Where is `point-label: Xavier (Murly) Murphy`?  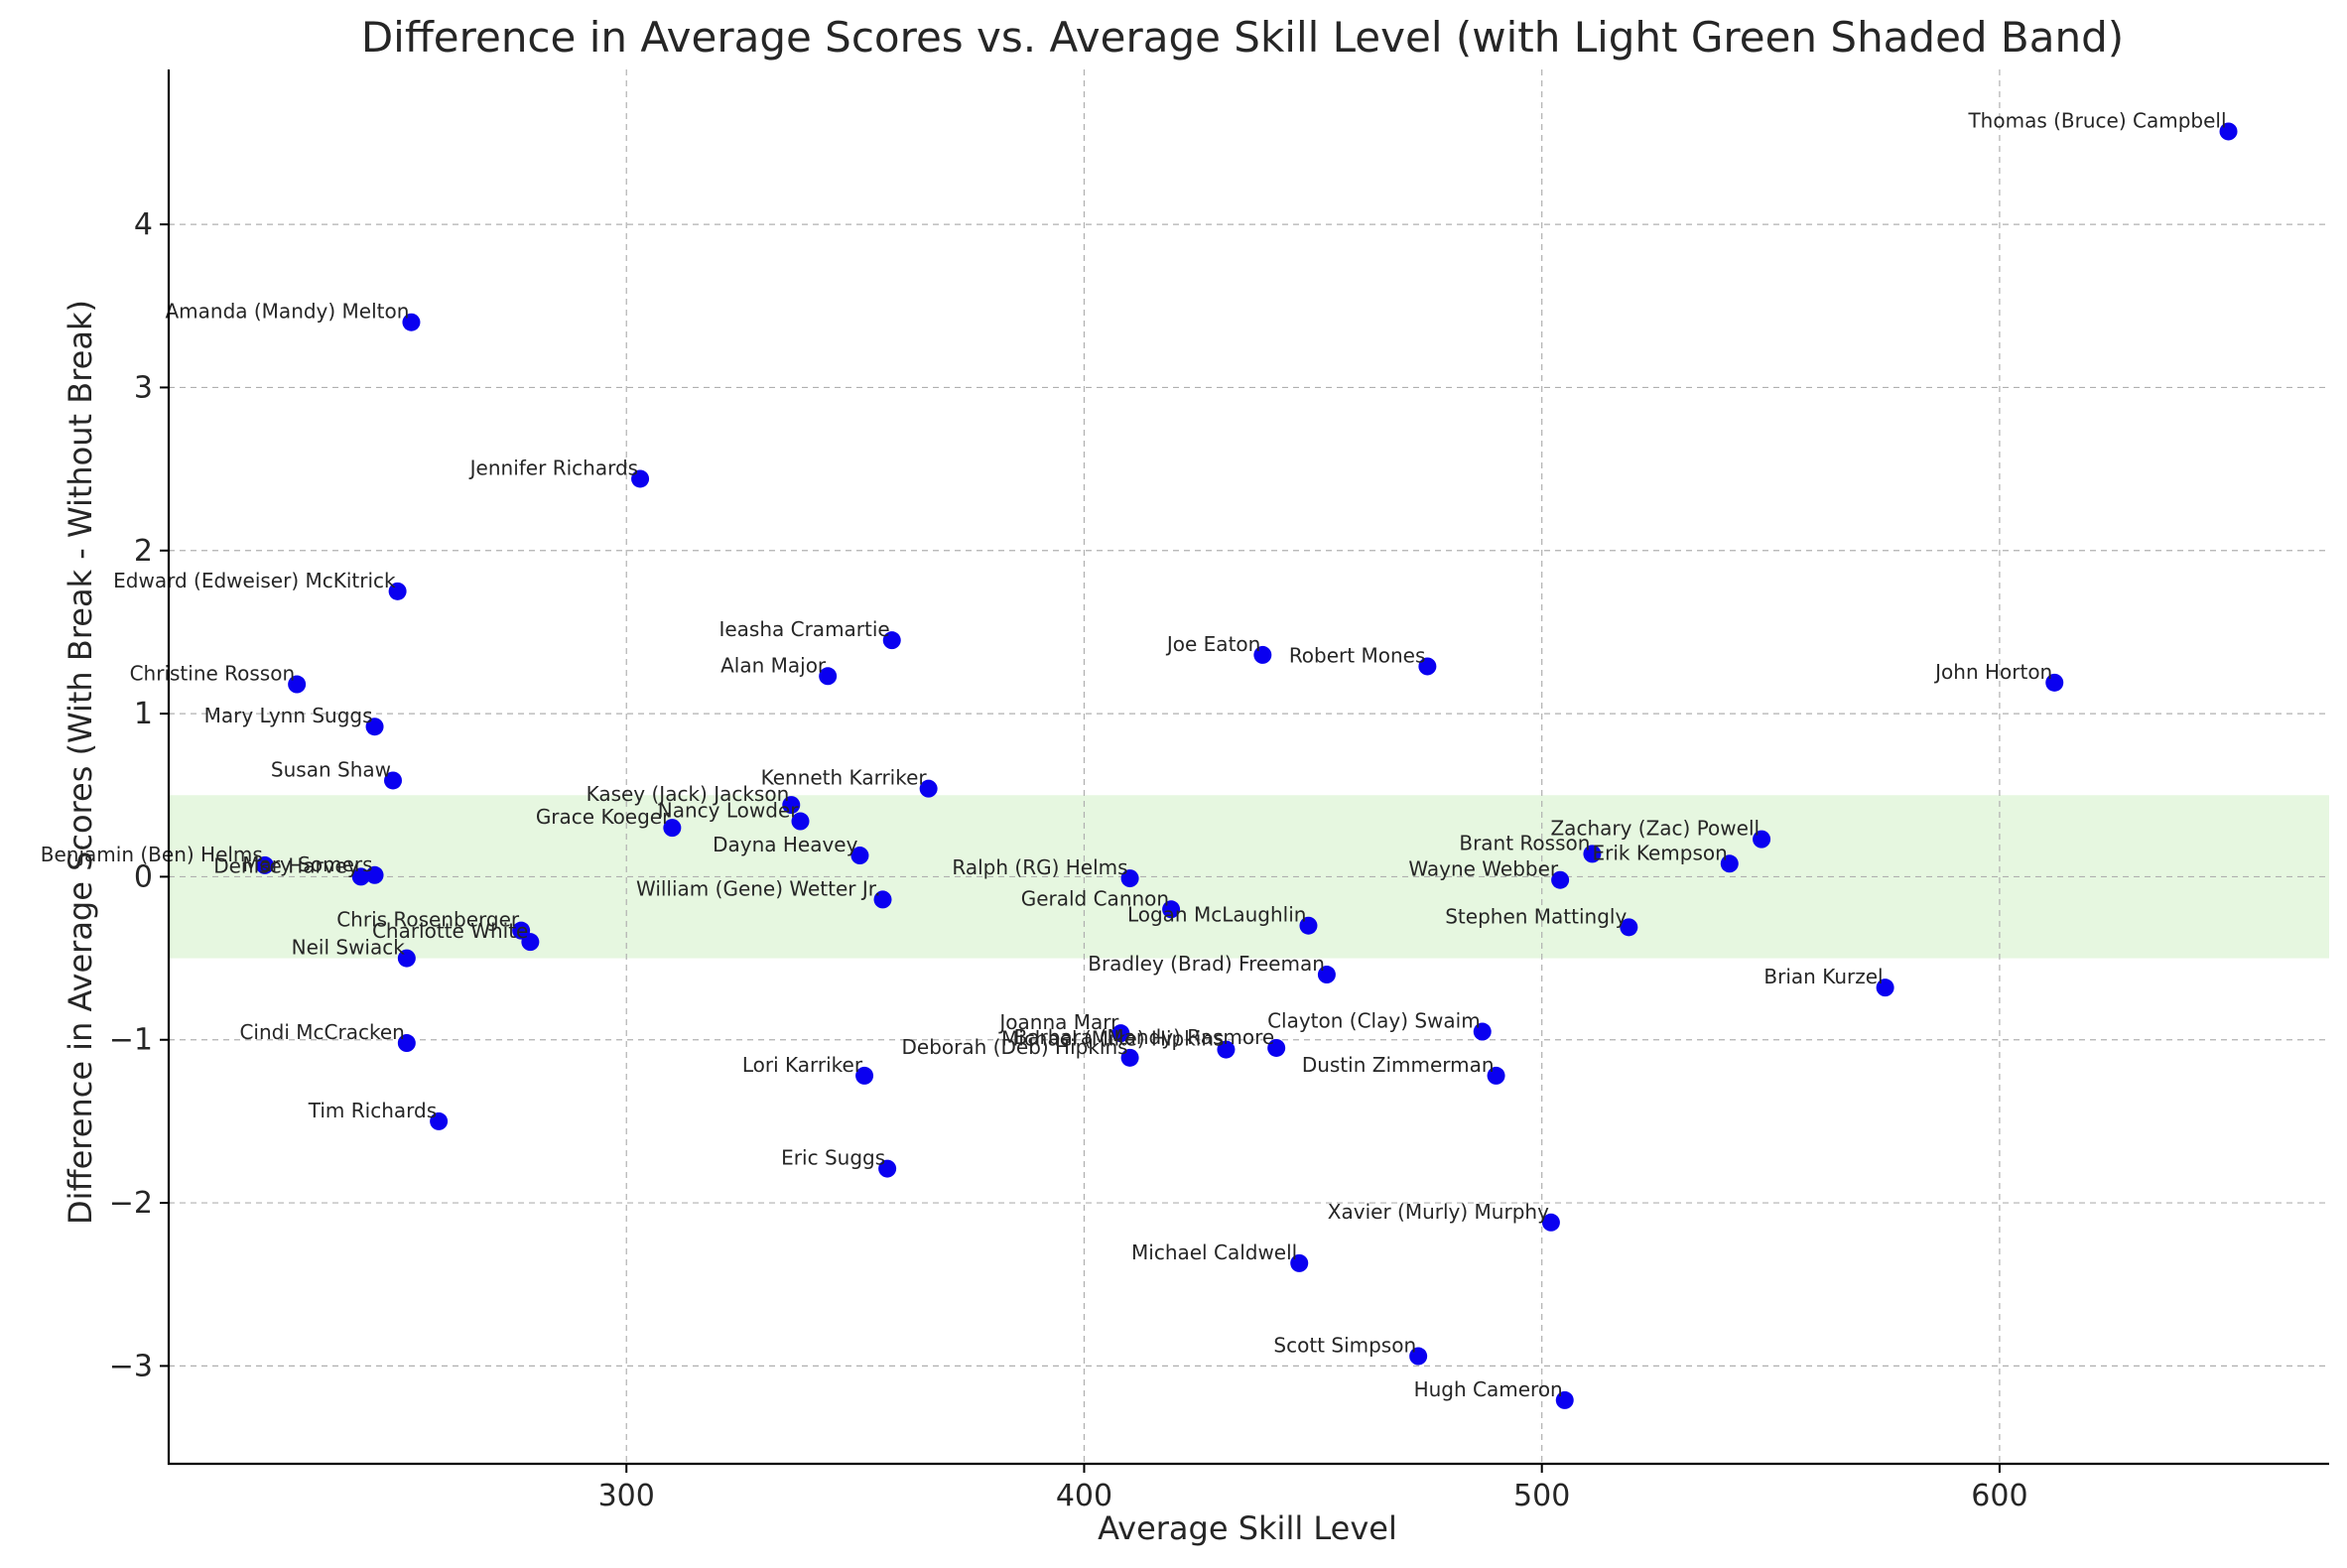
point-label: Xavier (Murly) Murphy is located at coordinates (1438, 1212).